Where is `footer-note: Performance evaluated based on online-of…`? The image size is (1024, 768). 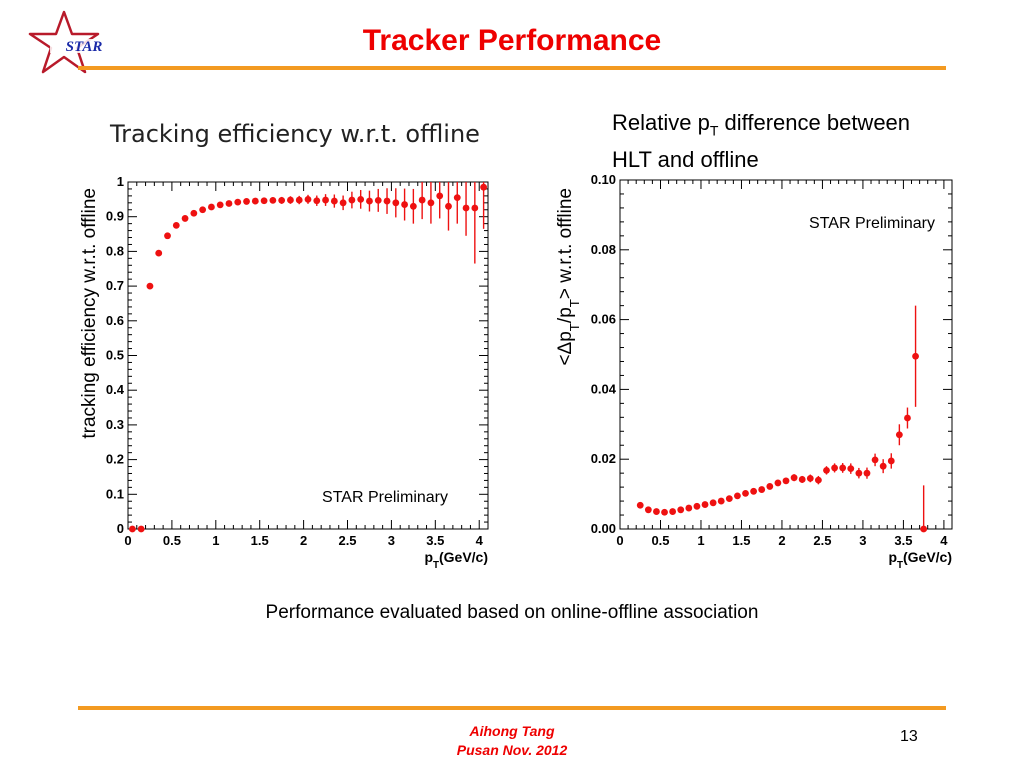 footer-note: Performance evaluated based on online-of… is located at coordinates (512, 612).